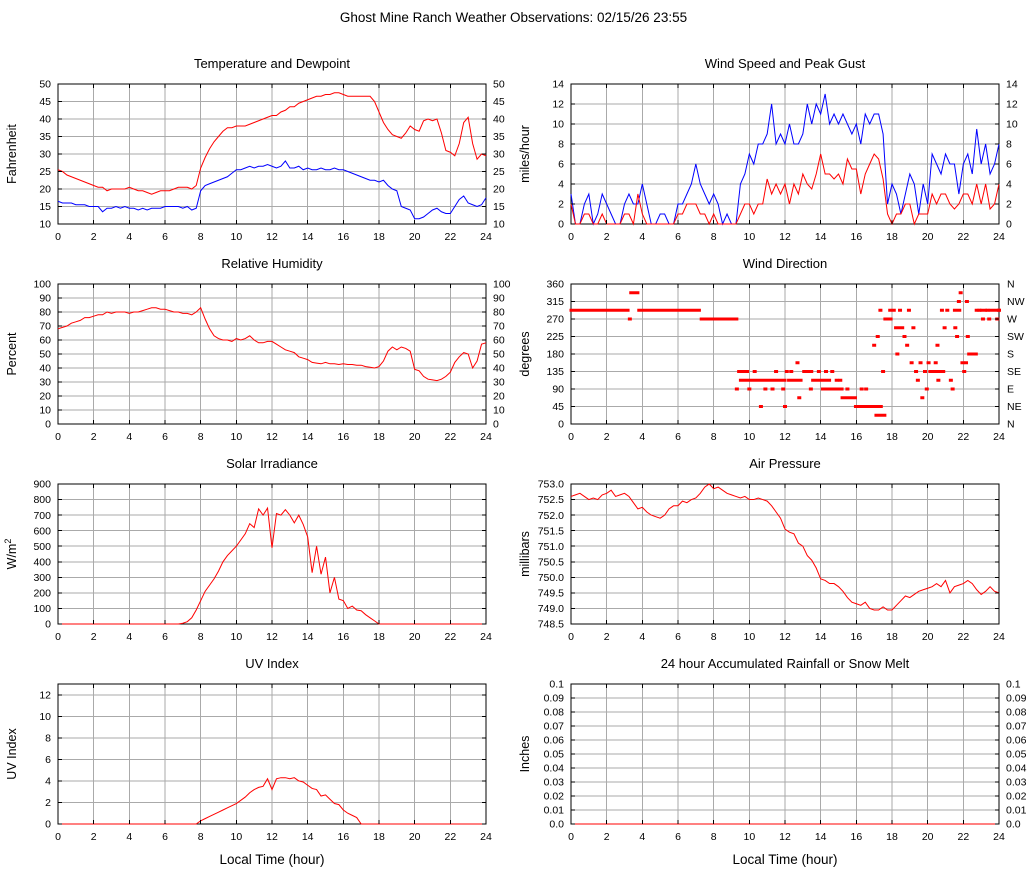  What do you see at coordinates (45, 155) in the screenshot?
I see `svg-text: 30` at bounding box center [45, 155].